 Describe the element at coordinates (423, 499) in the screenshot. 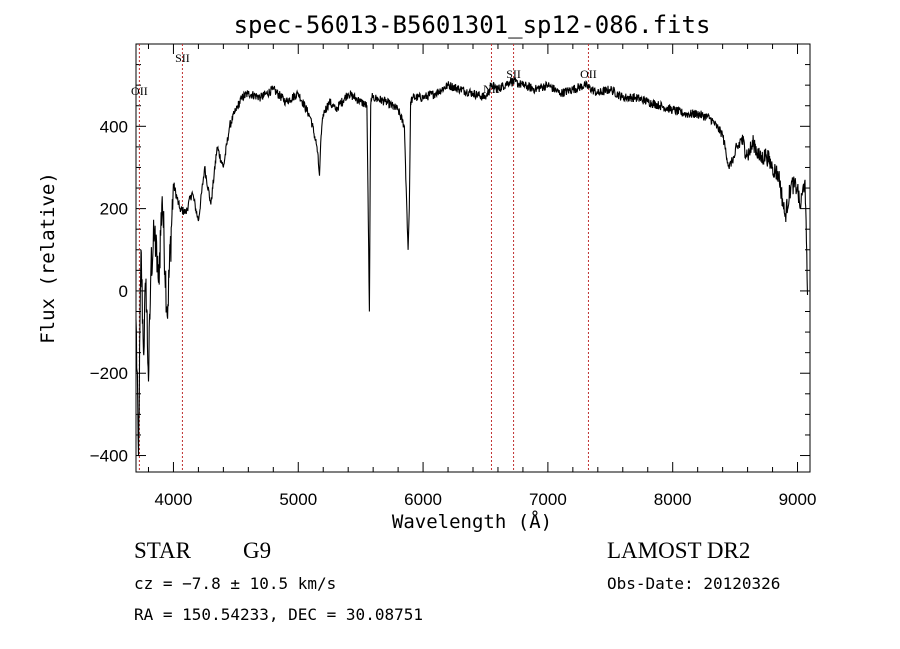

I see `x-tick-label: 6000` at that location.